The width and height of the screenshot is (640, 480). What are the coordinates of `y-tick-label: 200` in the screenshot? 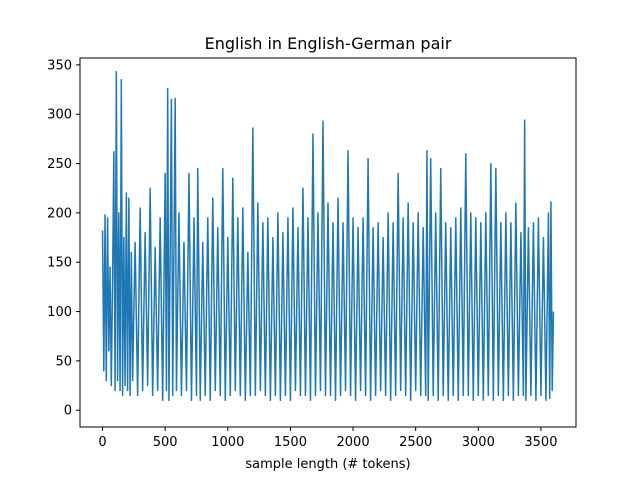 It's located at (59, 213).